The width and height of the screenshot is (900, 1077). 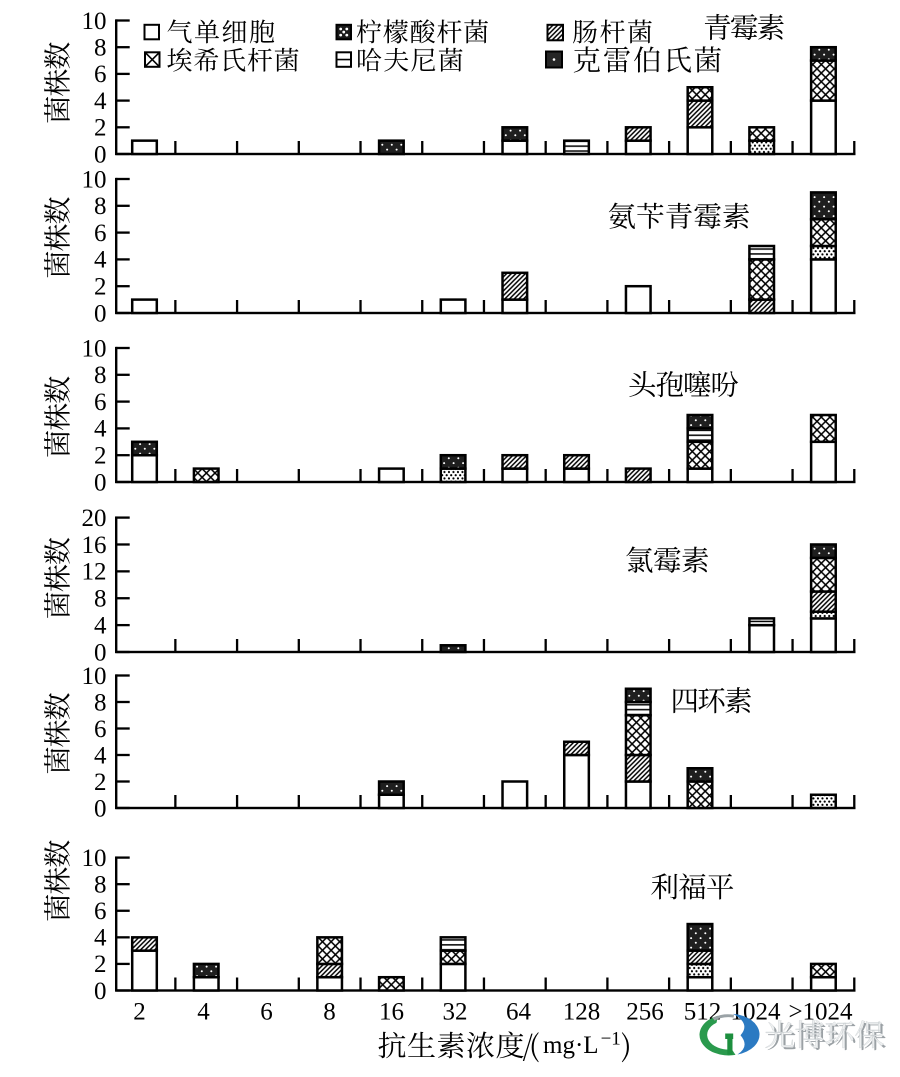 What do you see at coordinates (94, 572) in the screenshot?
I see `svg-text: 12` at bounding box center [94, 572].